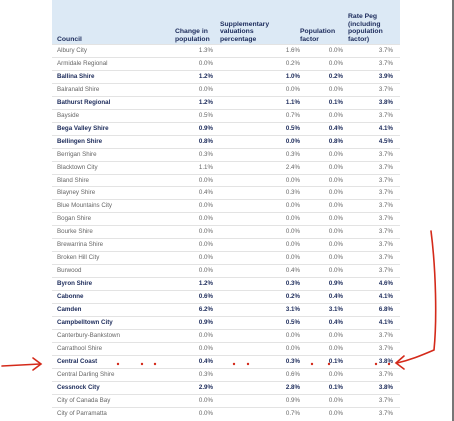  I want to click on cell-value: 1.6%, so click(292, 50).